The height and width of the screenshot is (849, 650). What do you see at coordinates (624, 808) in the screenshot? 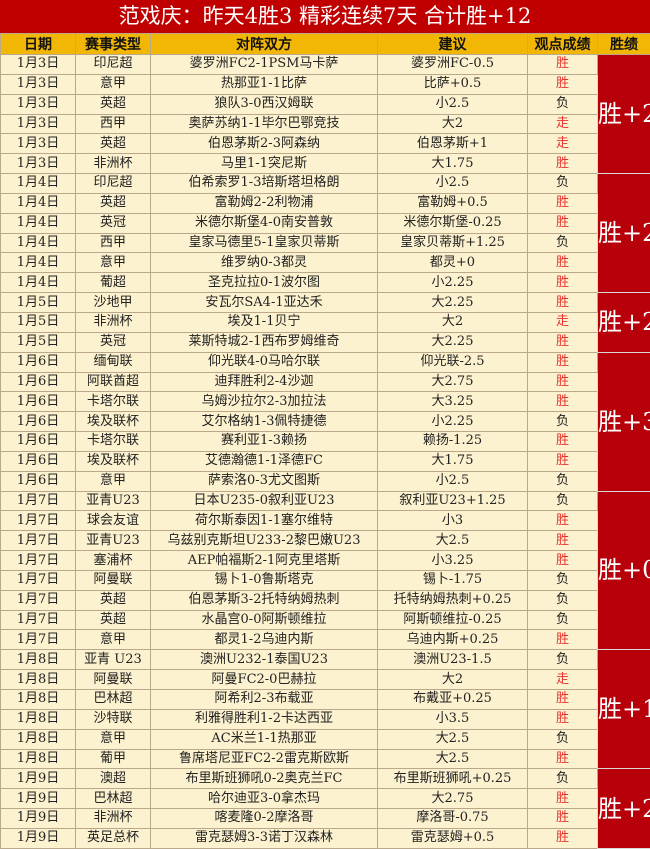
I see `day-summary-cell: 胜+2` at bounding box center [624, 808].